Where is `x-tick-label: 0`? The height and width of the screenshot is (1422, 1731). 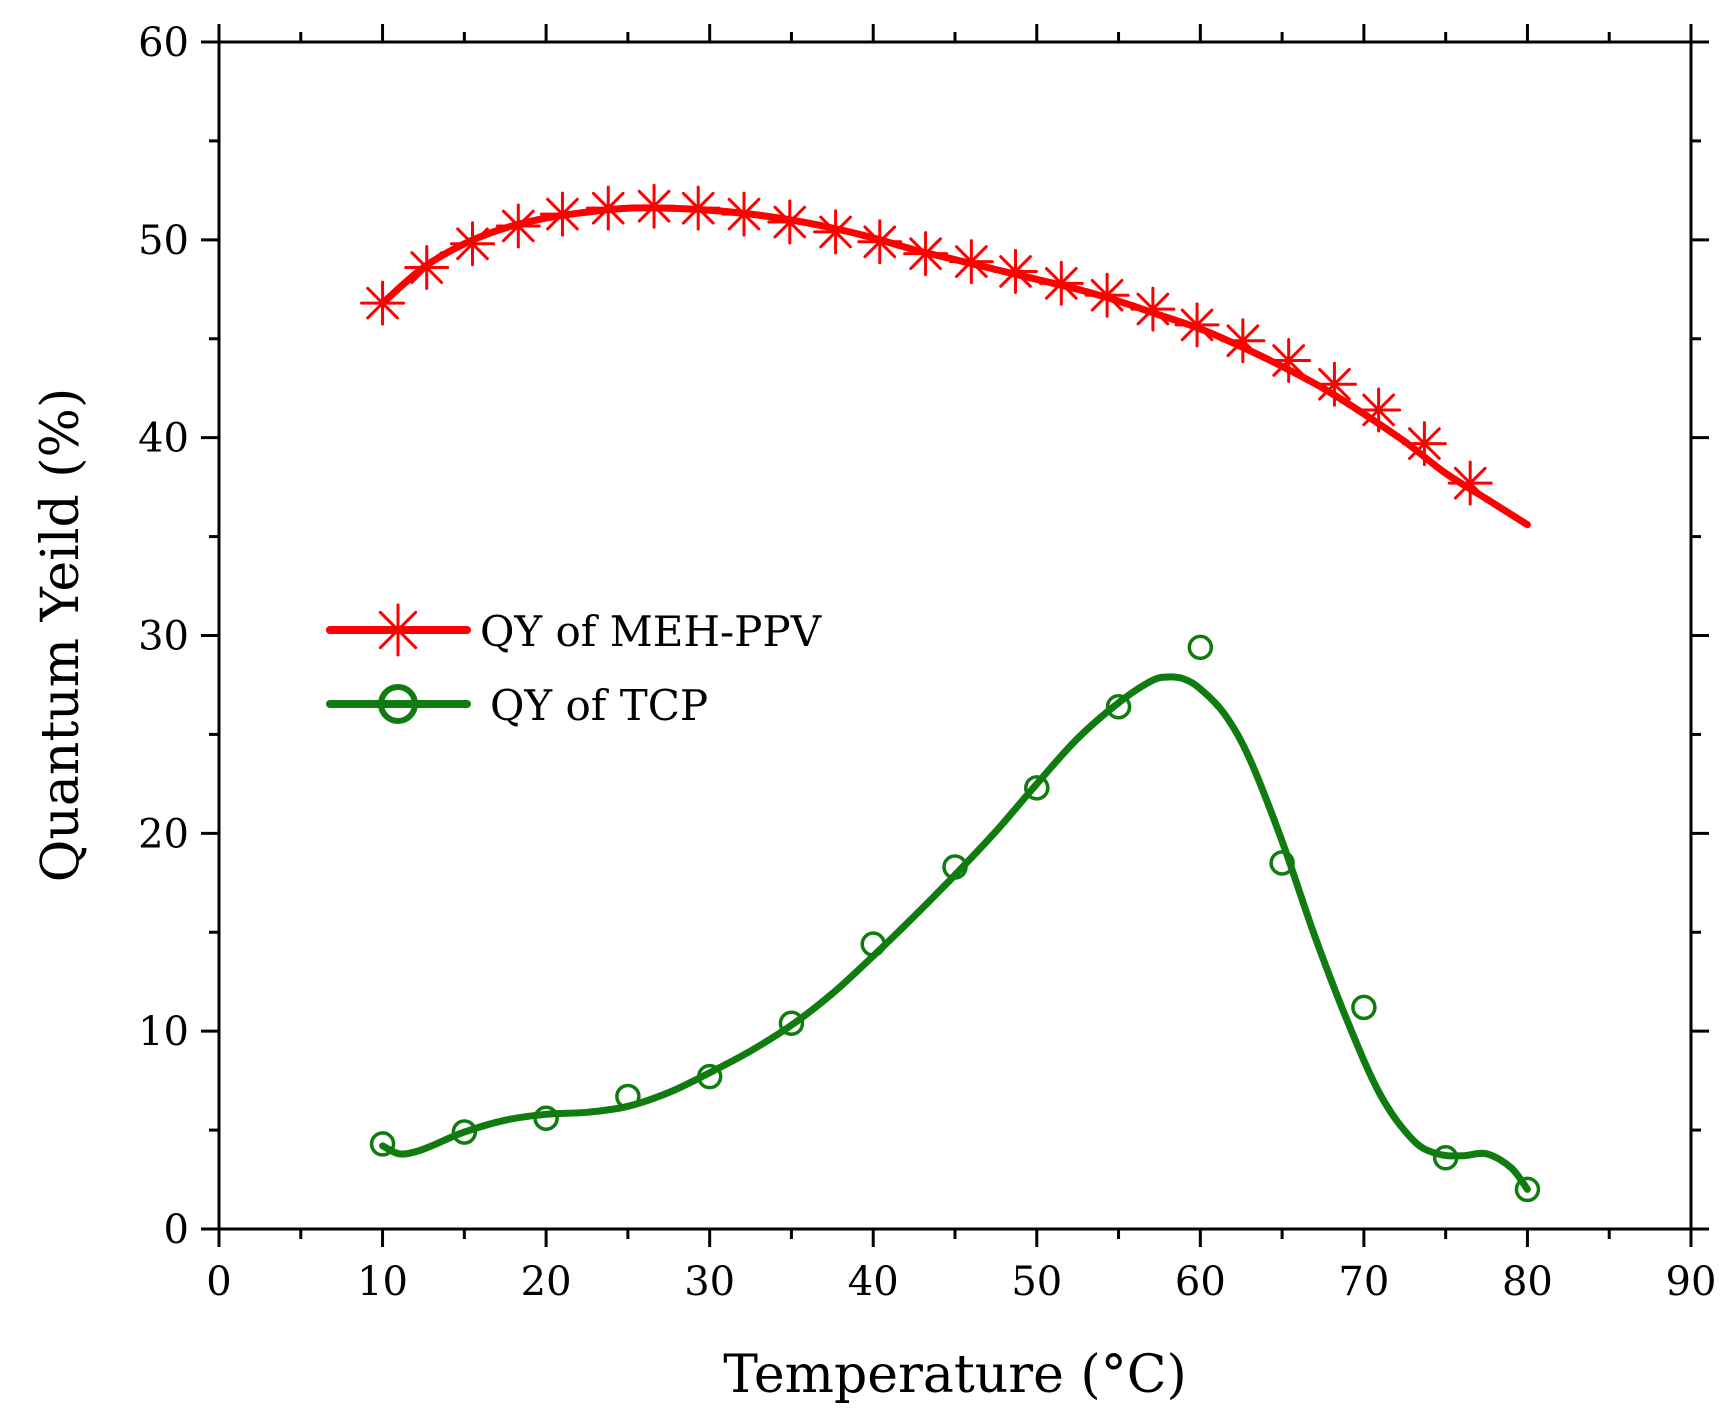
x-tick-label: 0 is located at coordinates (218, 1282).